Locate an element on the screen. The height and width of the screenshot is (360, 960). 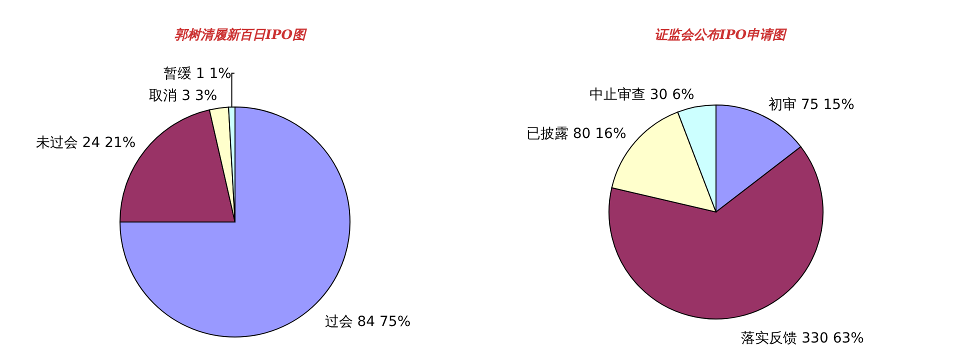
title: 证监会公布IPO申请图 is located at coordinates (720, 35).